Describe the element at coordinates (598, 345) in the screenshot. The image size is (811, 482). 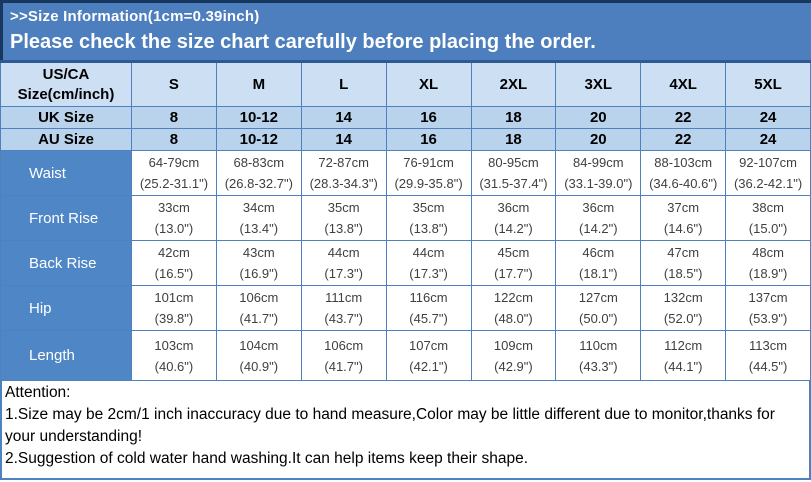
I see `cm-value: 110cm` at that location.